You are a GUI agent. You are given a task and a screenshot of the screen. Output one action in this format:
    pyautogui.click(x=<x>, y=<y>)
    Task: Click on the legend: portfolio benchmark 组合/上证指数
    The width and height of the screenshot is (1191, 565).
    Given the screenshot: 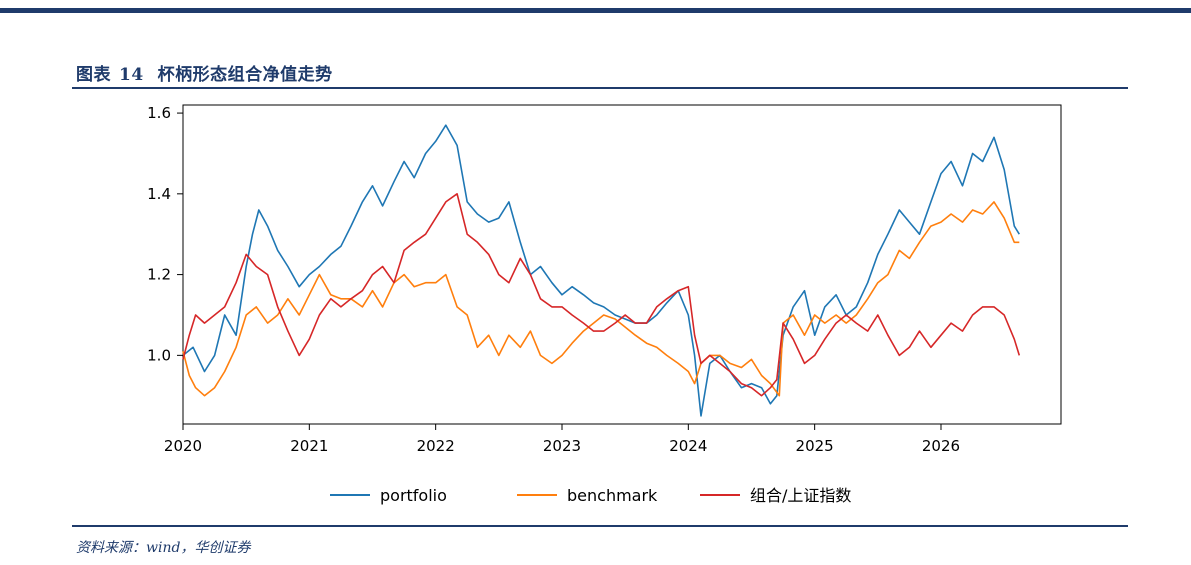 What is the action you would take?
    pyautogui.click(x=590, y=495)
    